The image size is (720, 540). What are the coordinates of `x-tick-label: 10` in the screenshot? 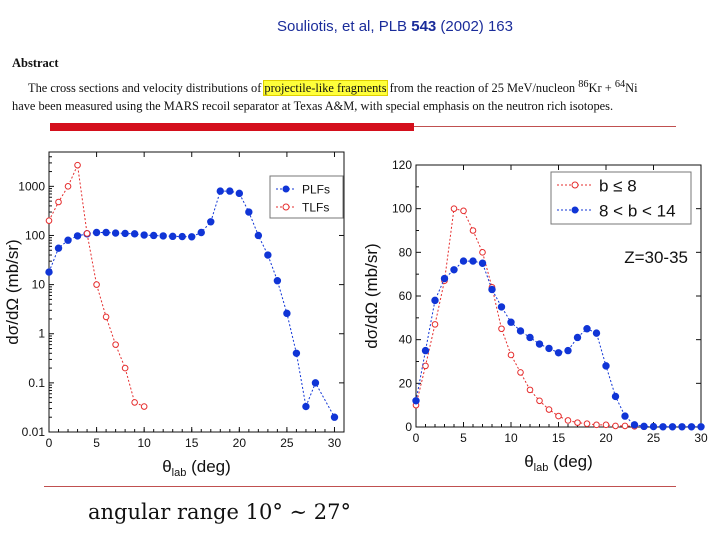 It's located at (511, 438).